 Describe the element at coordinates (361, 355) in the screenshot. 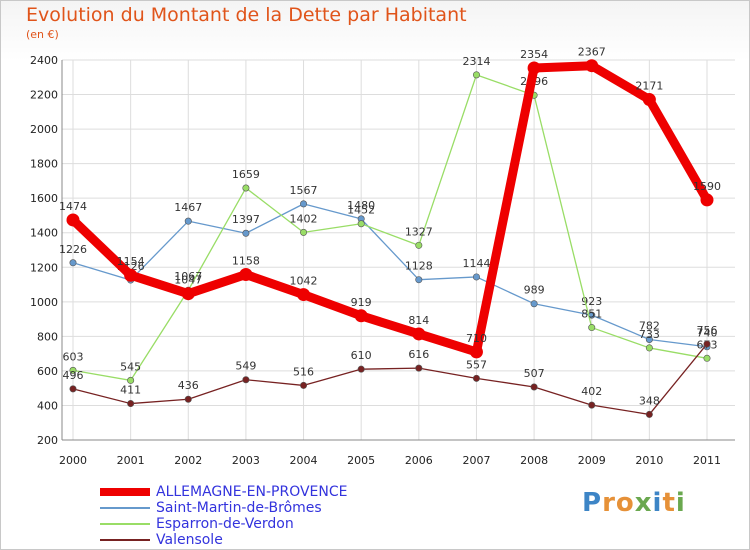

I see `data-label-valensole: 610` at that location.